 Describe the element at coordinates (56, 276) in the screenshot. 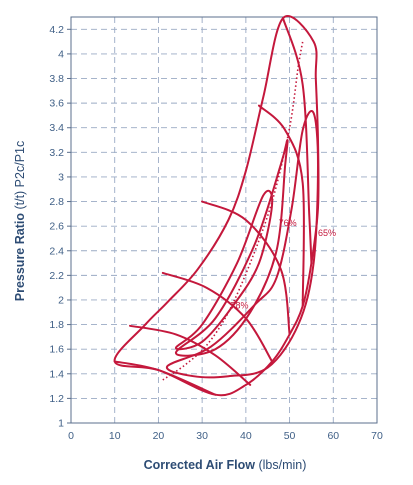

I see `y-tick-label: 2.2` at that location.